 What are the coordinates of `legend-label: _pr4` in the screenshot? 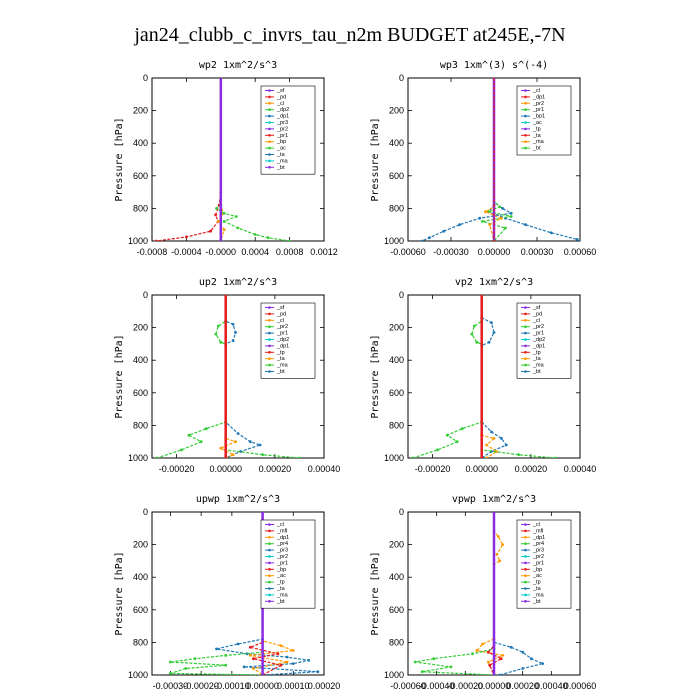 It's located at (538, 544).